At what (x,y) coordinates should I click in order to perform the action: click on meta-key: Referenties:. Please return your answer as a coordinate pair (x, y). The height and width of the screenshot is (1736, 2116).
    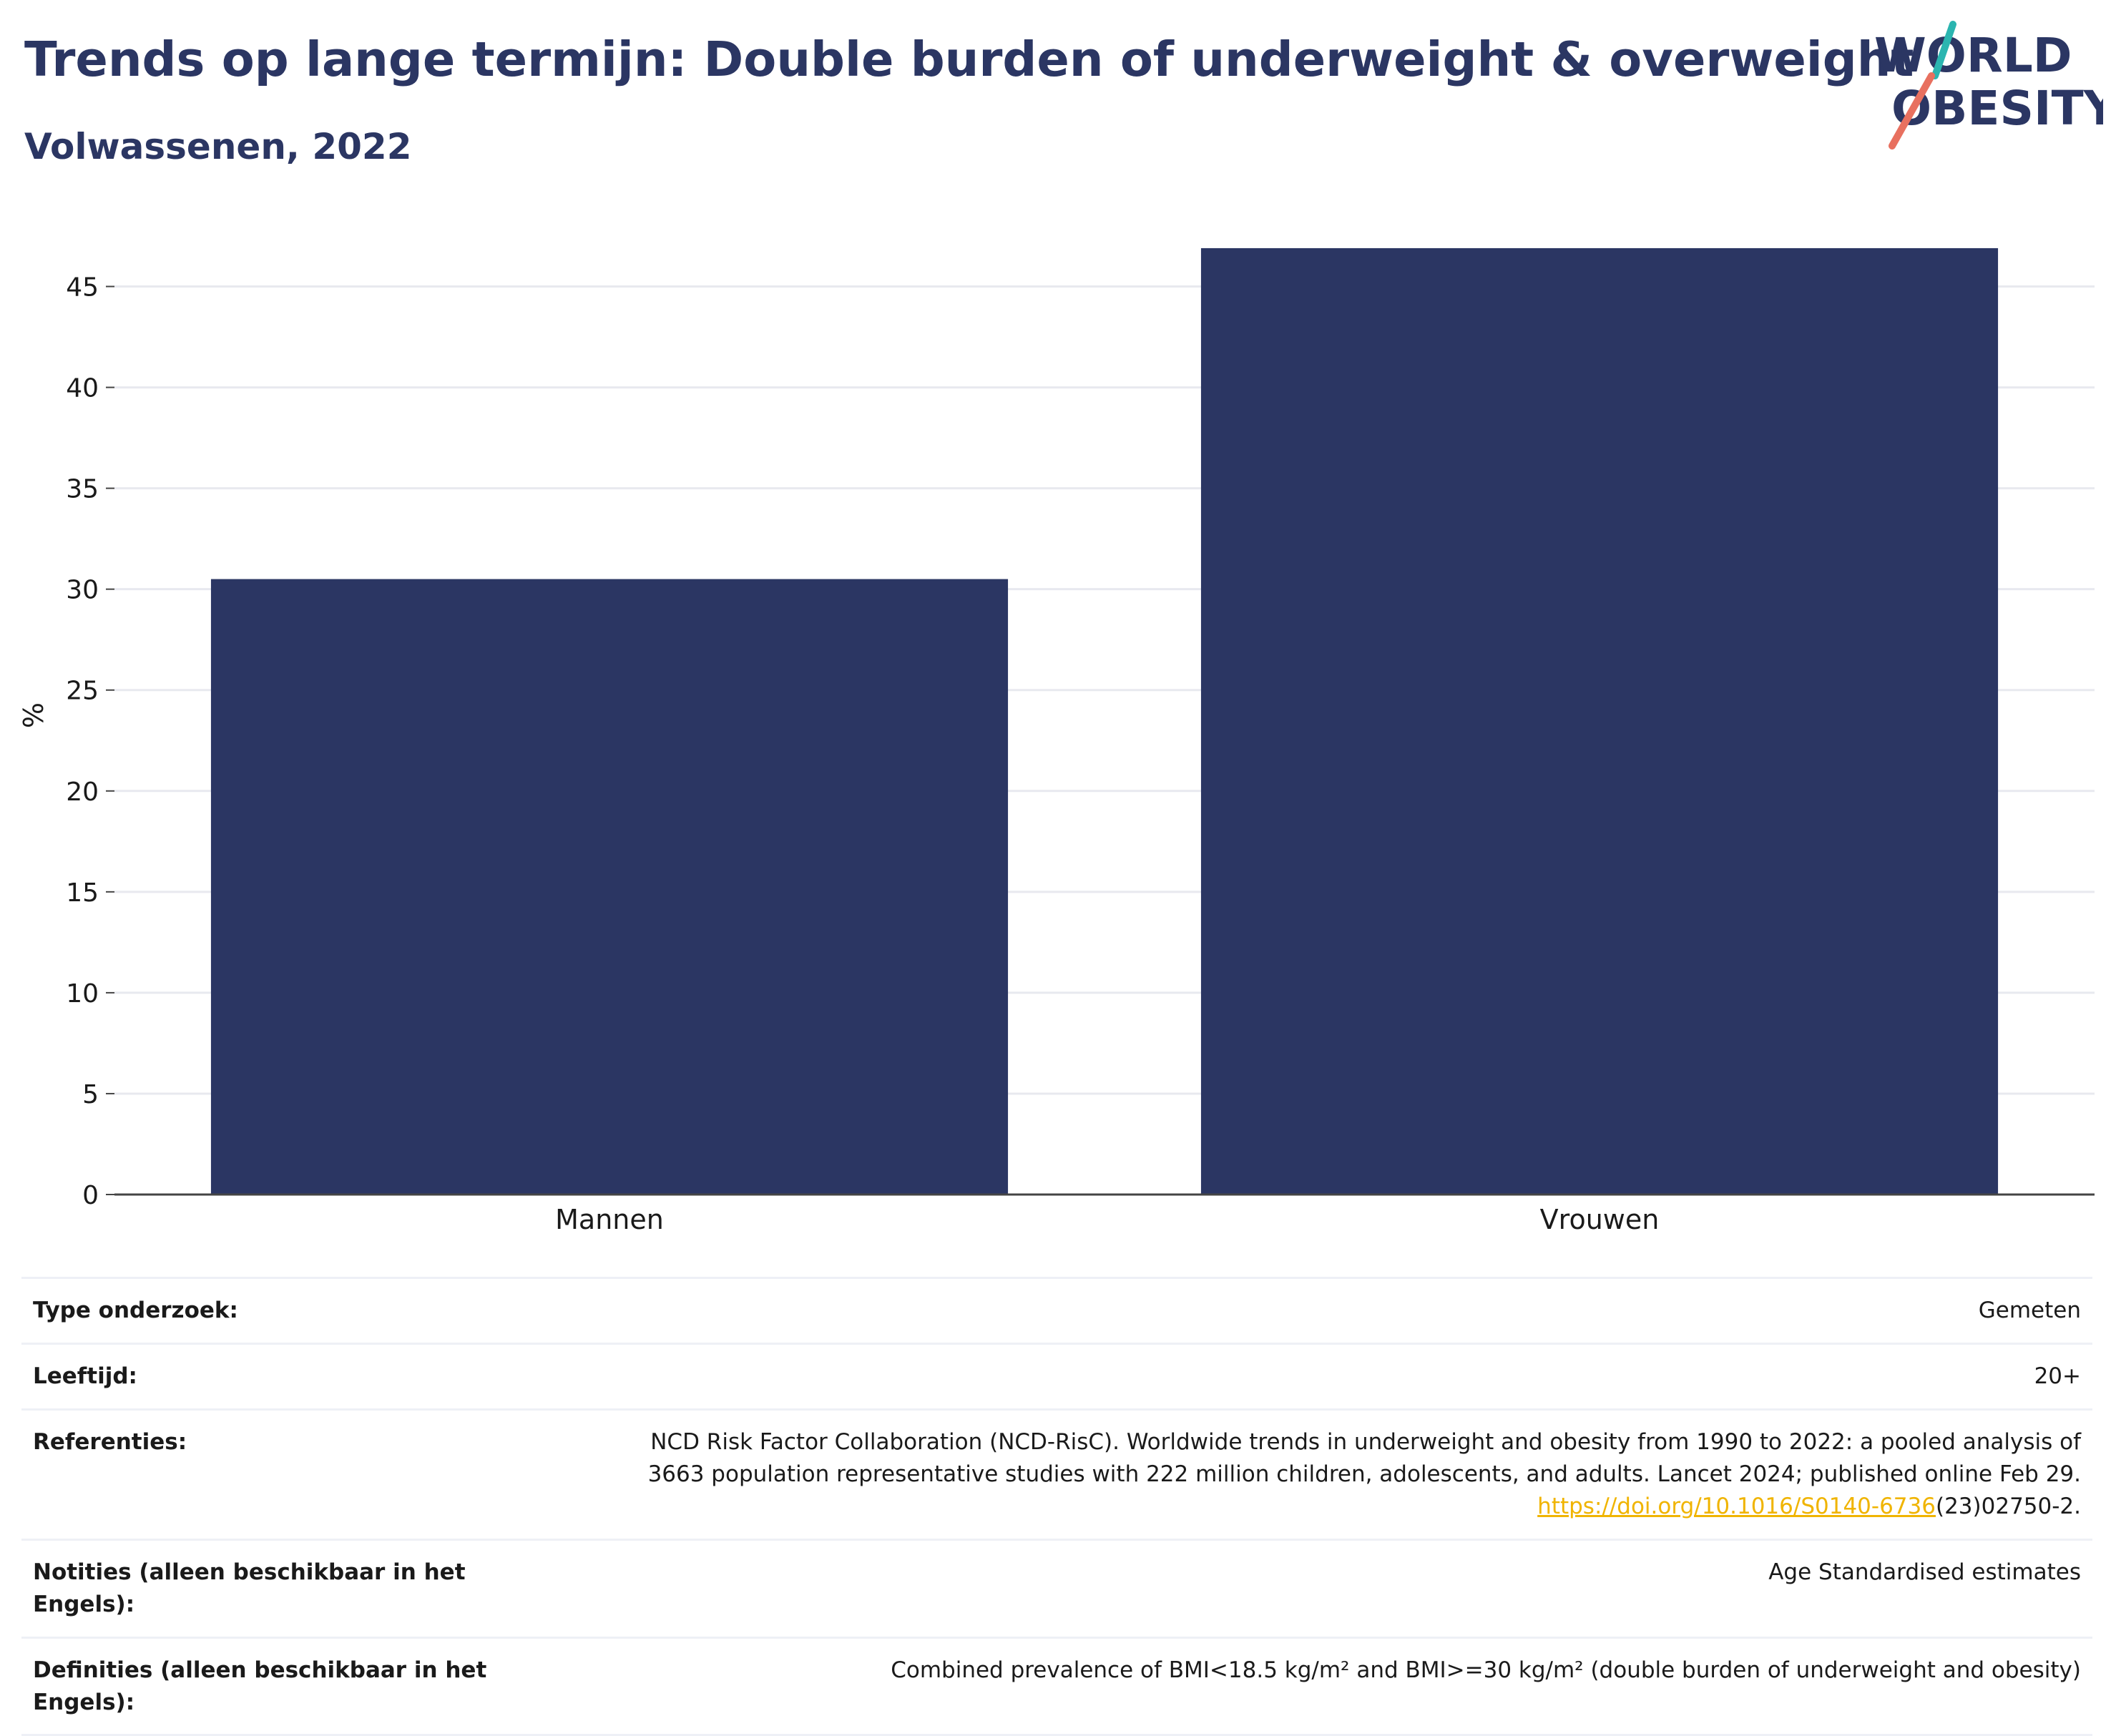
    Looking at the image, I should click on (261, 1474).